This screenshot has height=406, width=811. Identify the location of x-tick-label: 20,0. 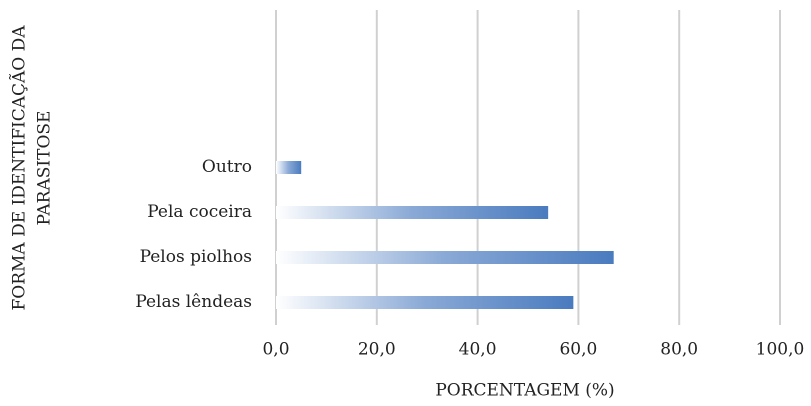
(377, 350).